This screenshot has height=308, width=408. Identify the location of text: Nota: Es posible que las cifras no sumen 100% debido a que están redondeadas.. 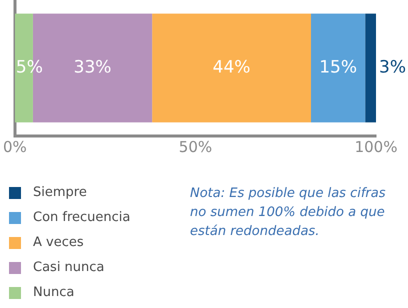
(288, 213).